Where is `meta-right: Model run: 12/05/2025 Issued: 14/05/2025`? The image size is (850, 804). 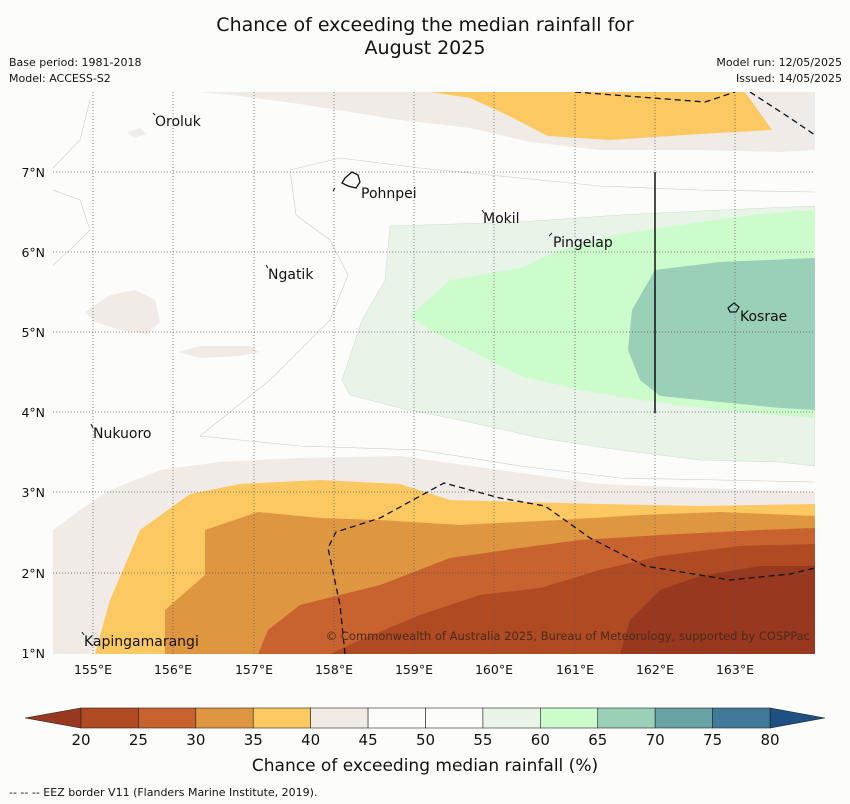 meta-right: Model run: 12/05/2025 Issued: 14/05/2025 is located at coordinates (779, 71).